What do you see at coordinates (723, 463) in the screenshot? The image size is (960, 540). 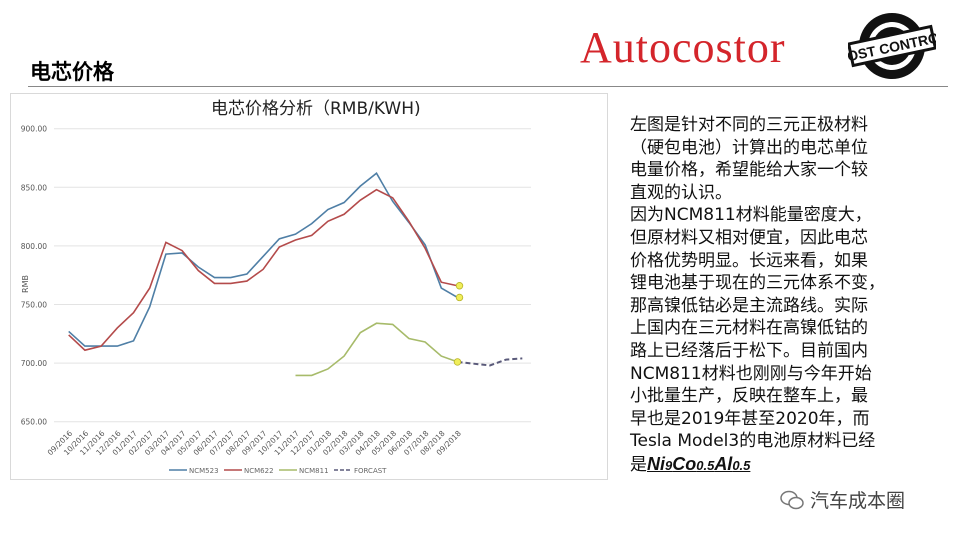 I see `al: Al` at bounding box center [723, 463].